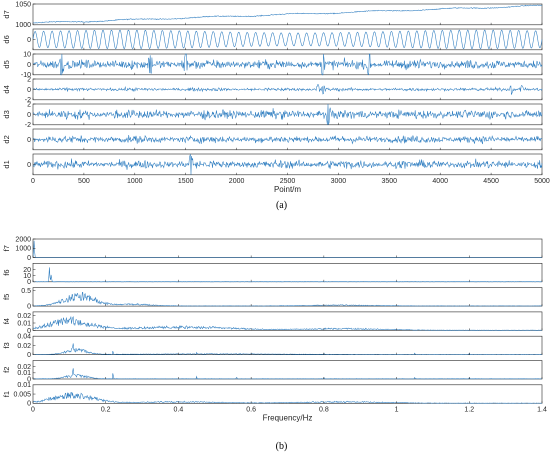 The height and width of the screenshot is (458, 550). I want to click on figure-caption: (a), so click(281, 205).